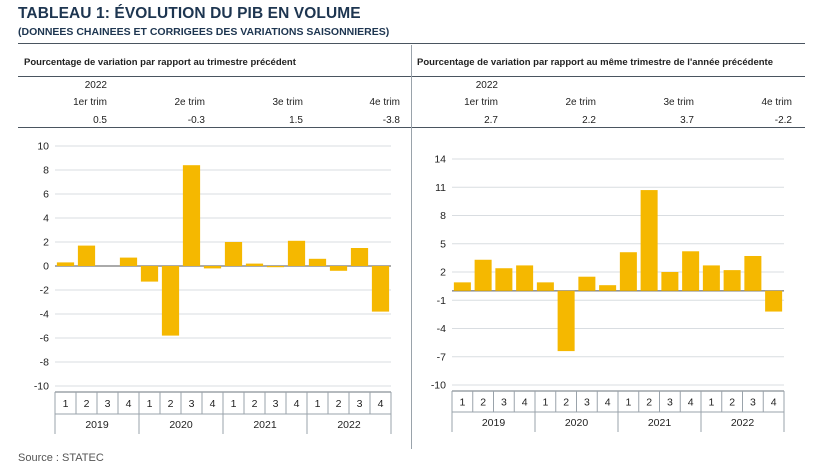 The height and width of the screenshot is (469, 820). I want to click on left-table-col-1: 1er trim, so click(90, 102).